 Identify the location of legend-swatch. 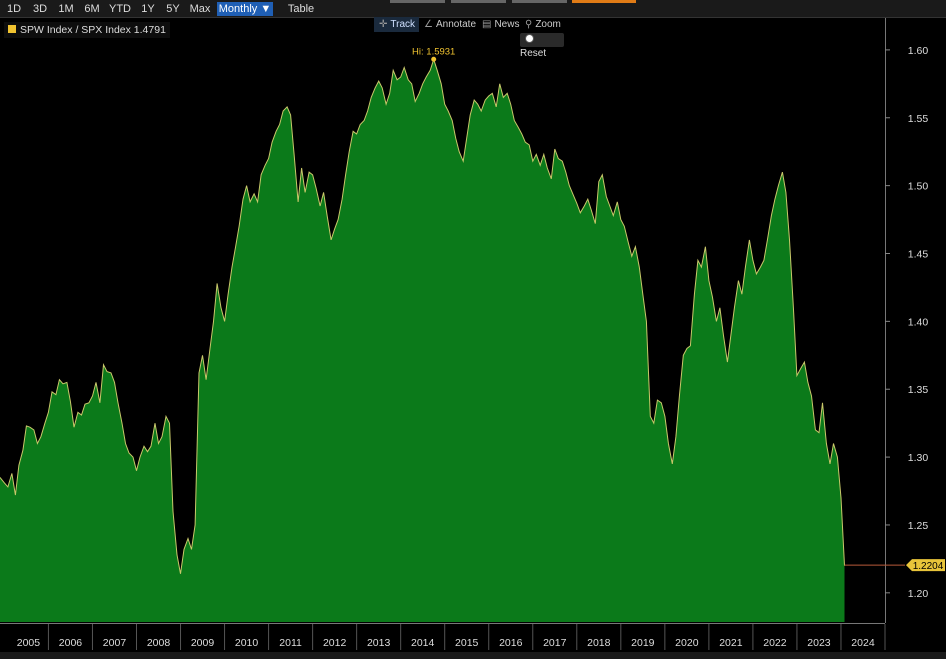
(12, 29).